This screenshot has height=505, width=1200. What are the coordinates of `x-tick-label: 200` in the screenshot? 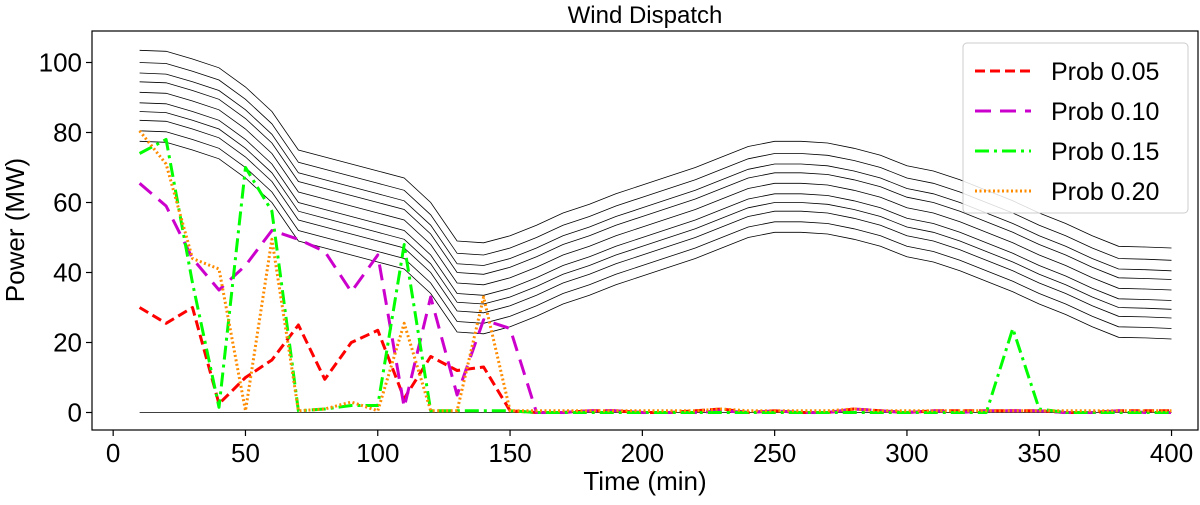 It's located at (642, 453).